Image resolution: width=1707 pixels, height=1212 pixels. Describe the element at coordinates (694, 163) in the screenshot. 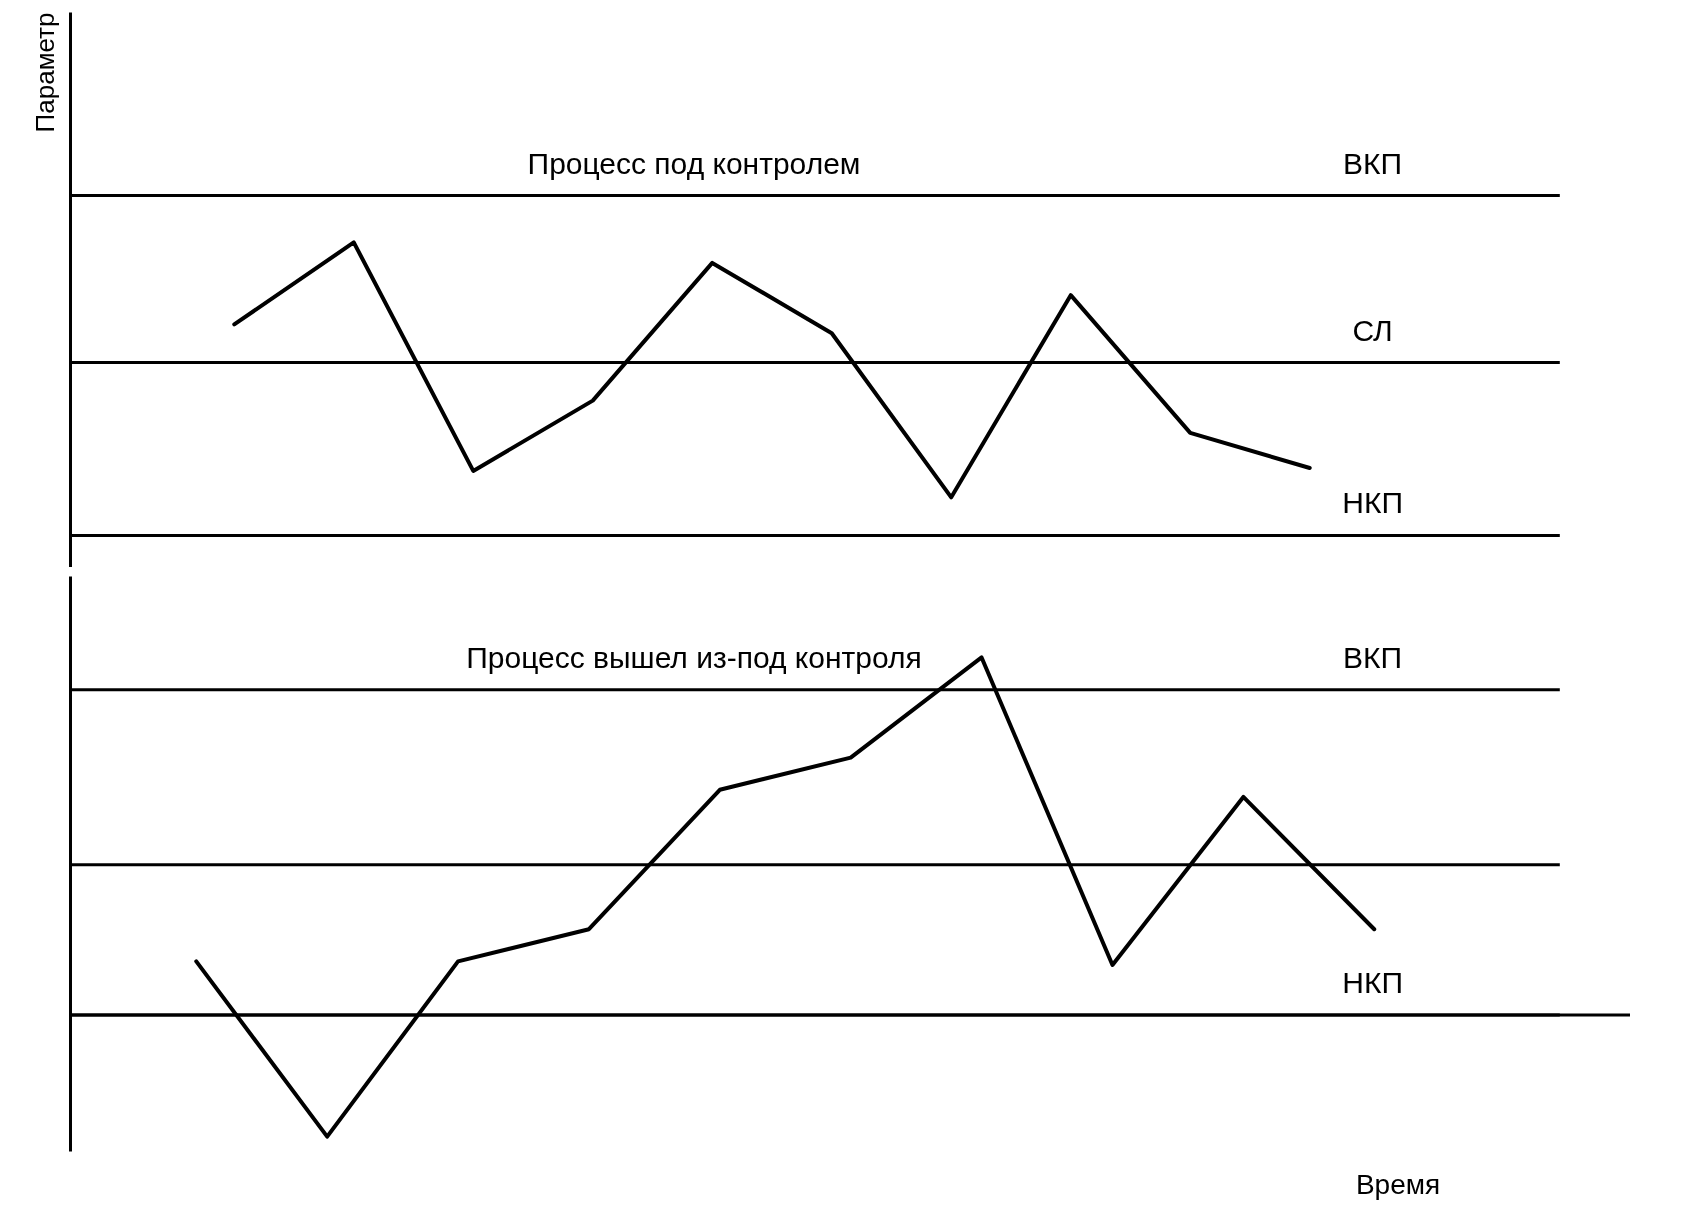

I see `text: Процесс под контролем` at that location.